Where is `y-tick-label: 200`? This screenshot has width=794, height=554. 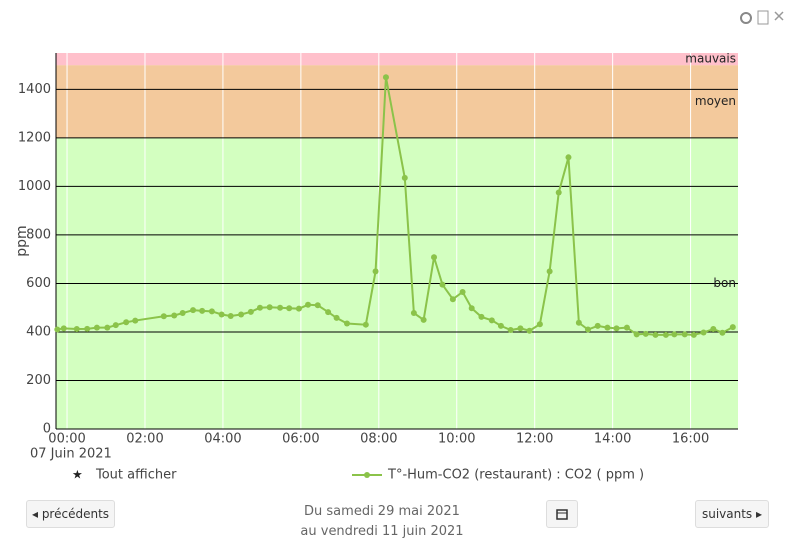 y-tick-label: 200 is located at coordinates (38, 380).